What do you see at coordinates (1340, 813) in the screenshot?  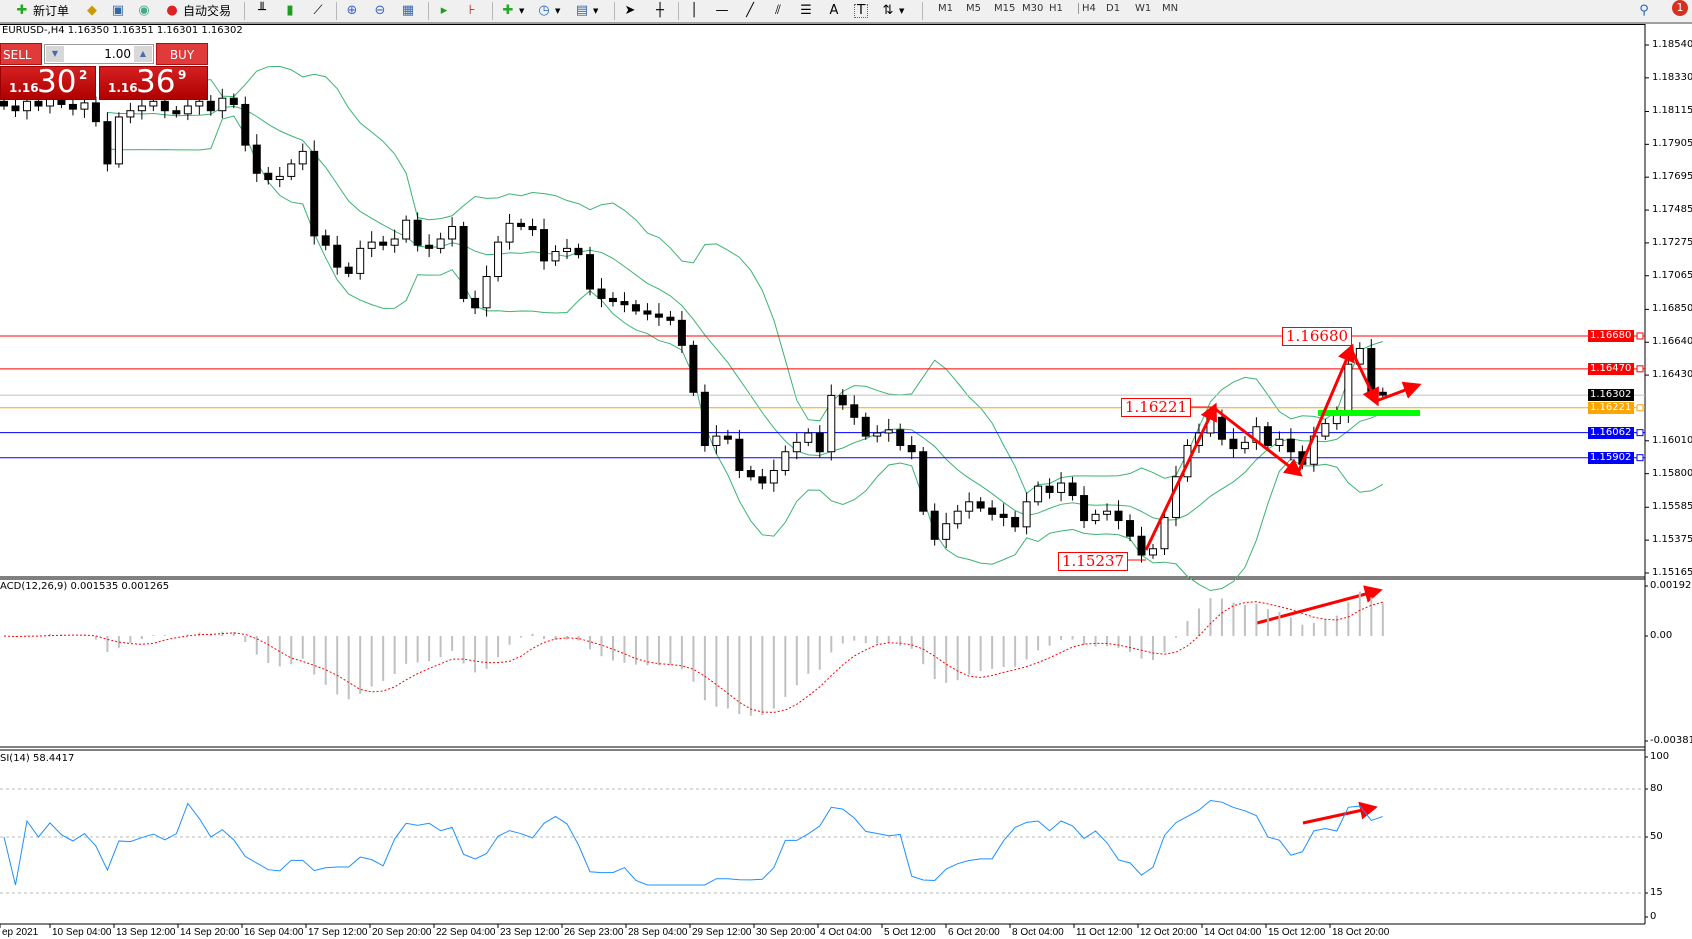 I see `rsi-trend-arrow` at bounding box center [1340, 813].